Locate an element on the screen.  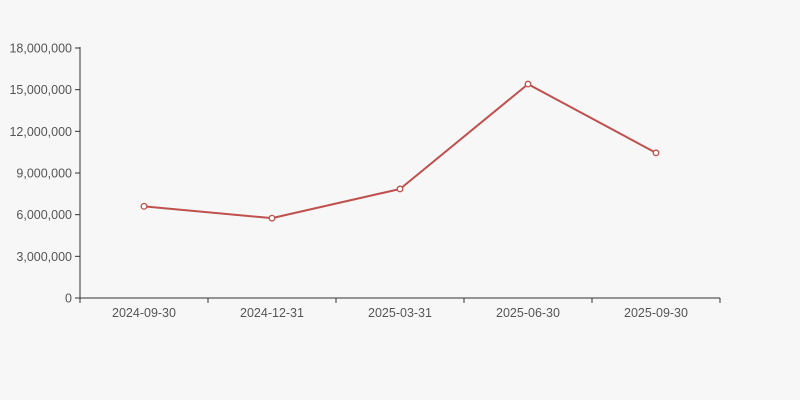
y-tick-label: 15,000,000 is located at coordinates (40, 90).